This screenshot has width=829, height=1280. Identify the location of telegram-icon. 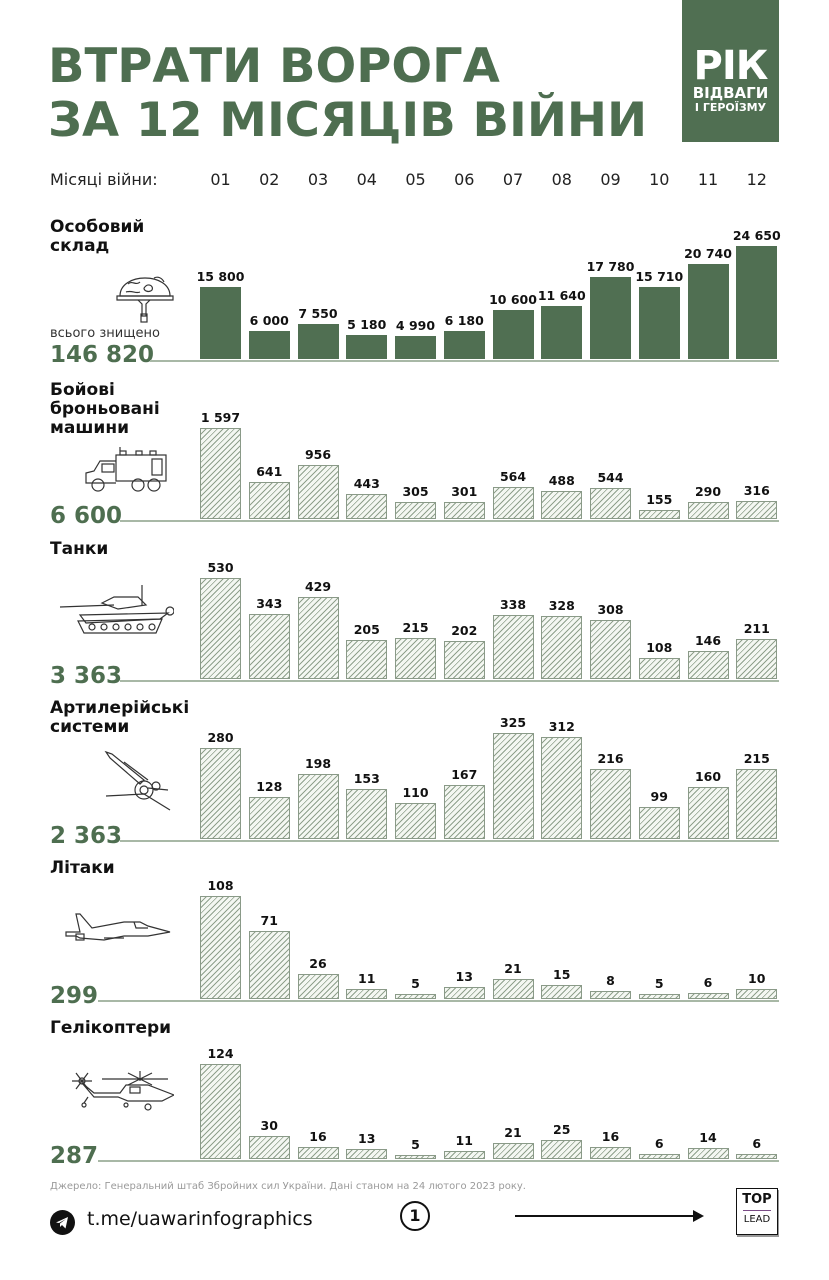
(62, 1222).